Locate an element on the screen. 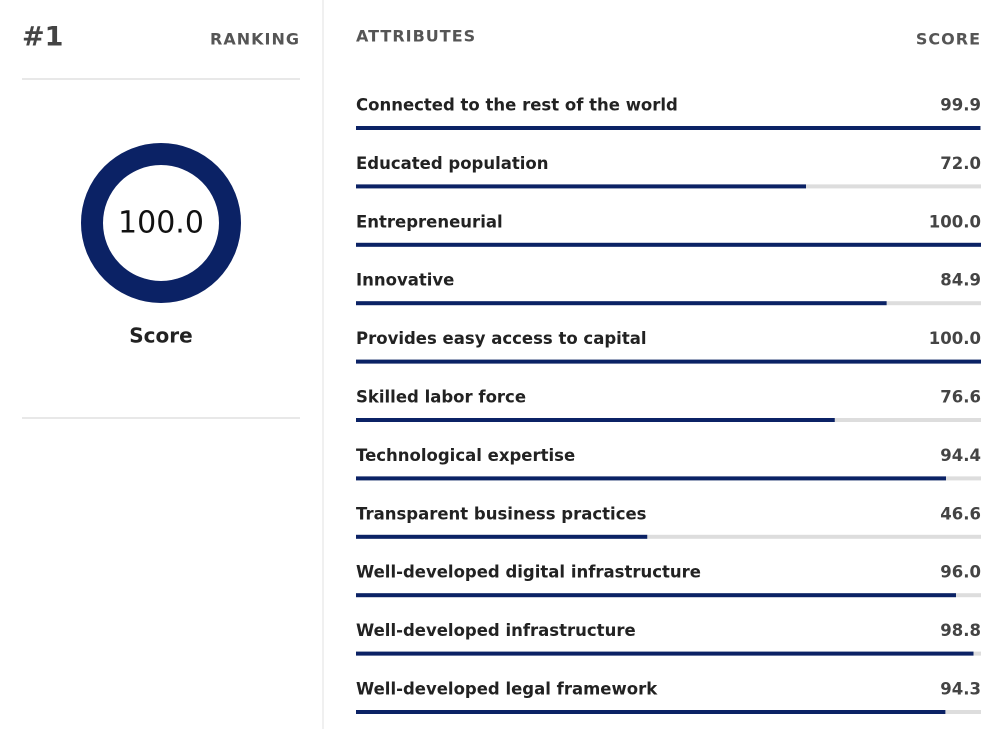  score-value: 100.0 is located at coordinates (161, 223).